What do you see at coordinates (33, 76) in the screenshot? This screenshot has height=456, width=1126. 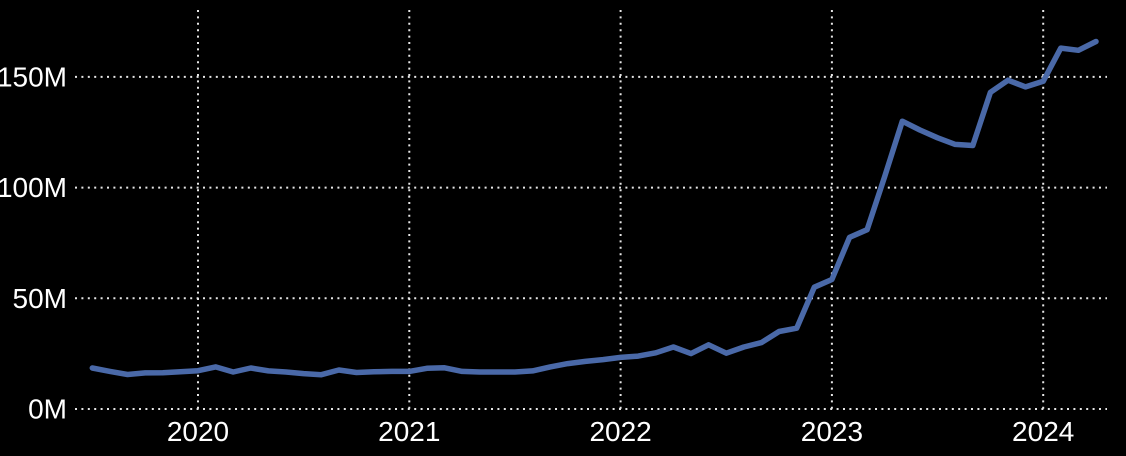 I see `y-tick-label: 150M` at bounding box center [33, 76].